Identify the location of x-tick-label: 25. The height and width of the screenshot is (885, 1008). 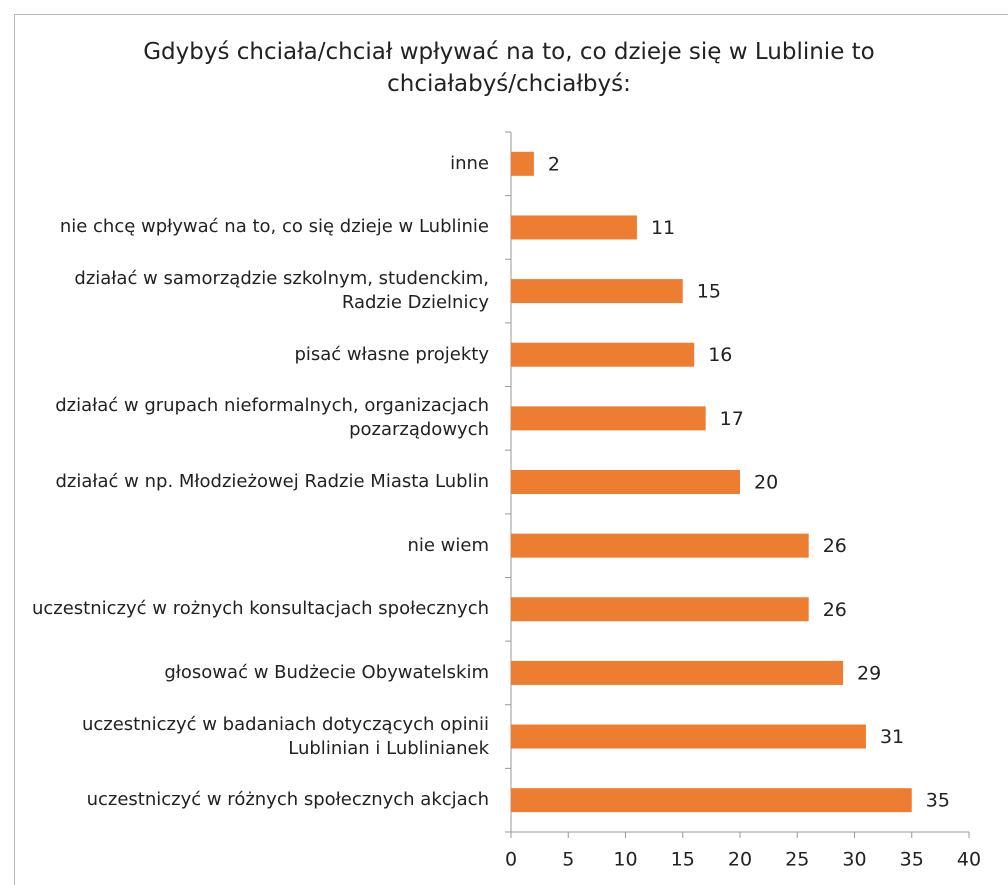
(797, 860).